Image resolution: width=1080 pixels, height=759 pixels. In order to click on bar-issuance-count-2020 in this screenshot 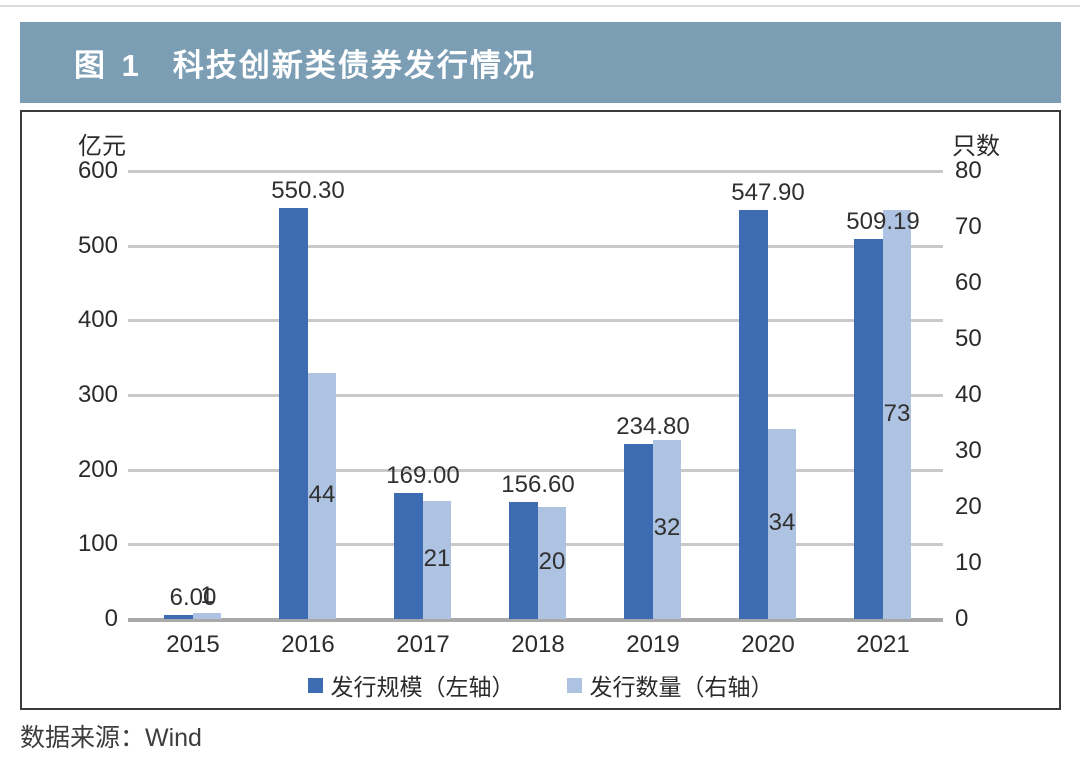, I will do `click(782, 523)`.